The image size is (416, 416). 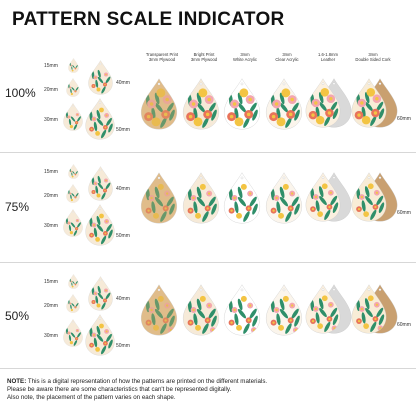 What do you see at coordinates (17, 316) in the screenshot?
I see `scale-percent-label: 50%` at bounding box center [17, 316].